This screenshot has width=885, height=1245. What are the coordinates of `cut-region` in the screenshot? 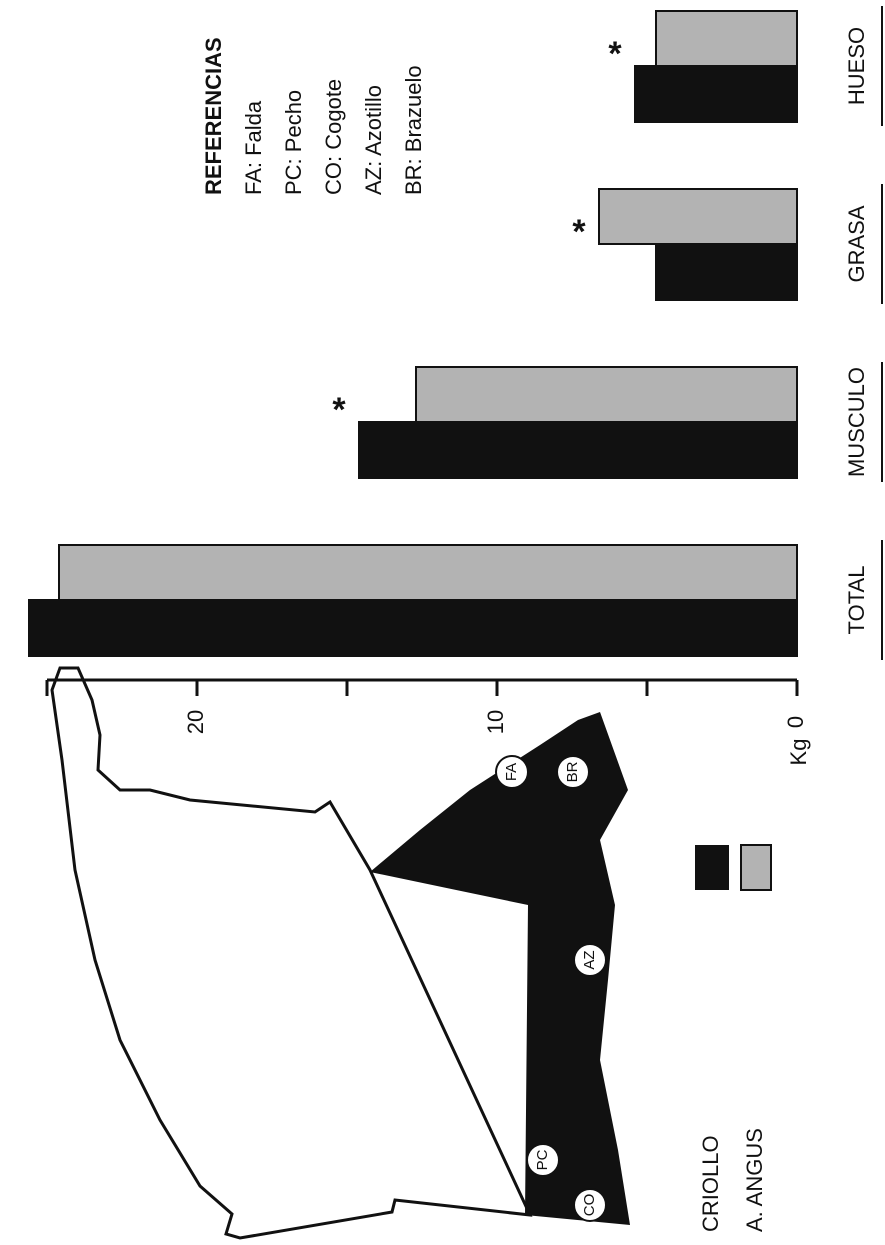 It's located at (500, 968).